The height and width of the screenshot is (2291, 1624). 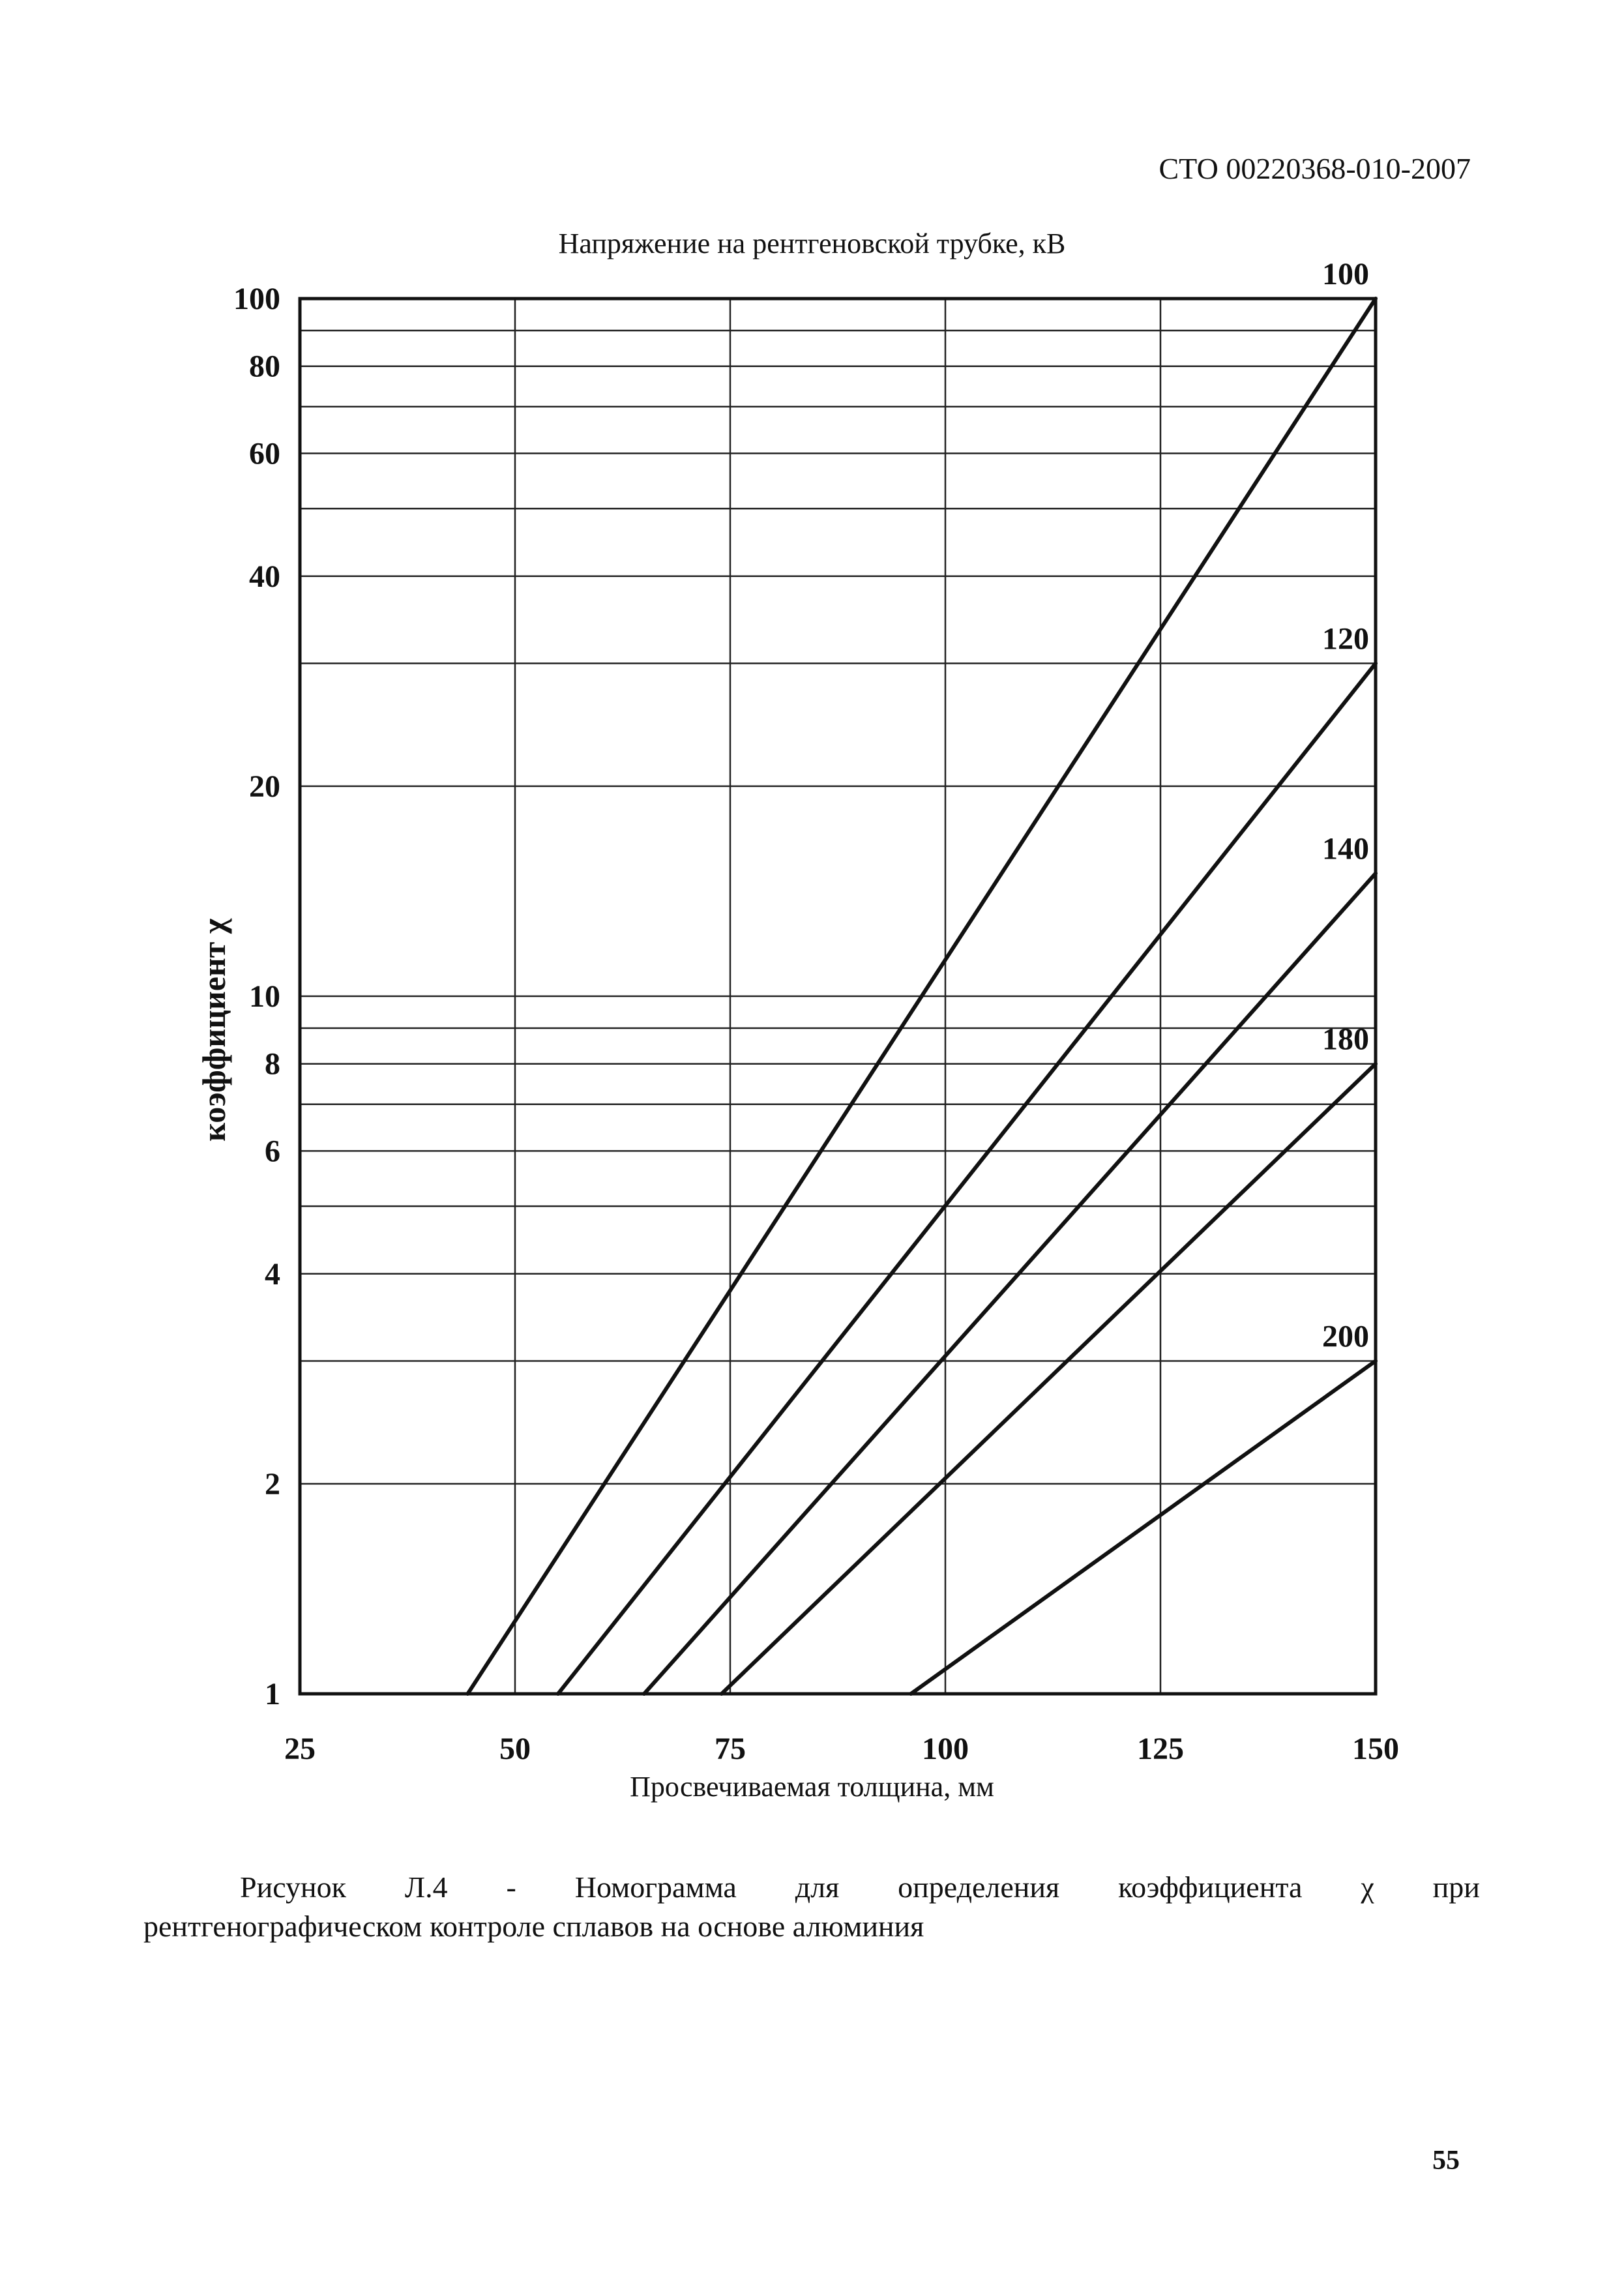 What do you see at coordinates (1345, 849) in the screenshot?
I see `series-label-140: 140` at bounding box center [1345, 849].